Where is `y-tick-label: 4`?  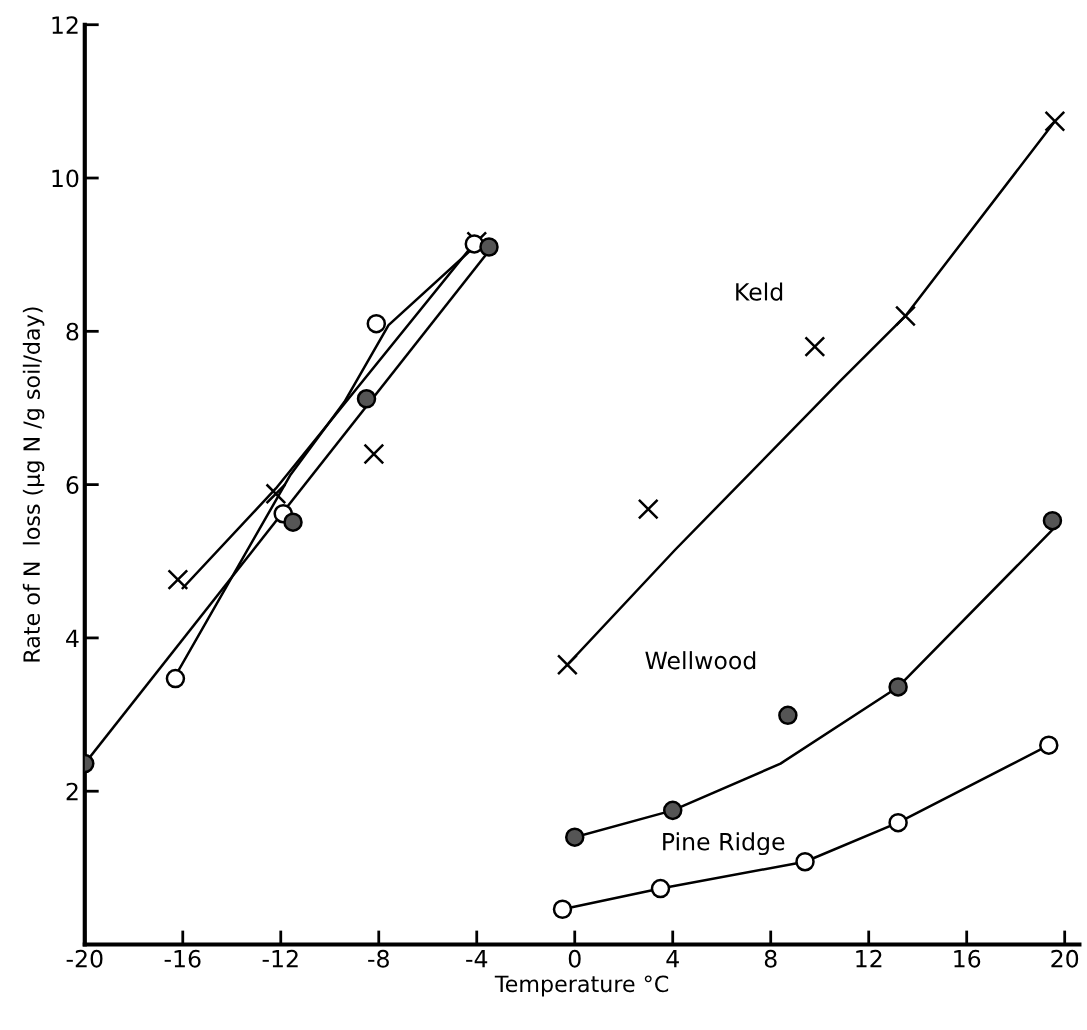
y-tick-label: 4 is located at coordinates (72, 638).